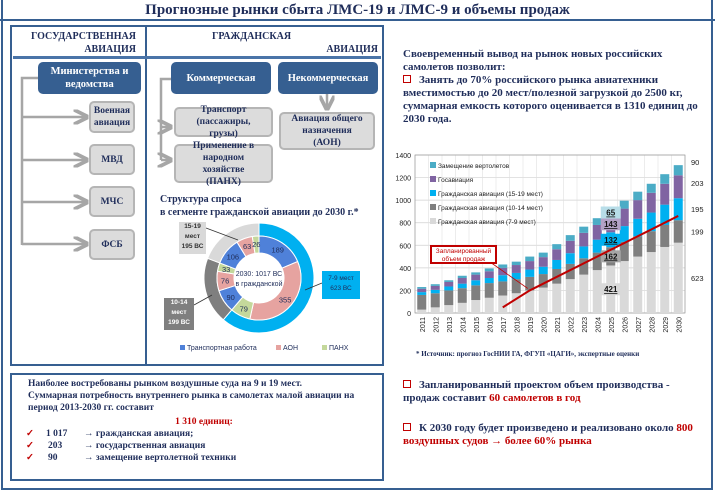 The width and height of the screenshot is (715, 490). Describe the element at coordinates (56, 434) in the screenshot. I see `summary-num: 1 017` at that location.